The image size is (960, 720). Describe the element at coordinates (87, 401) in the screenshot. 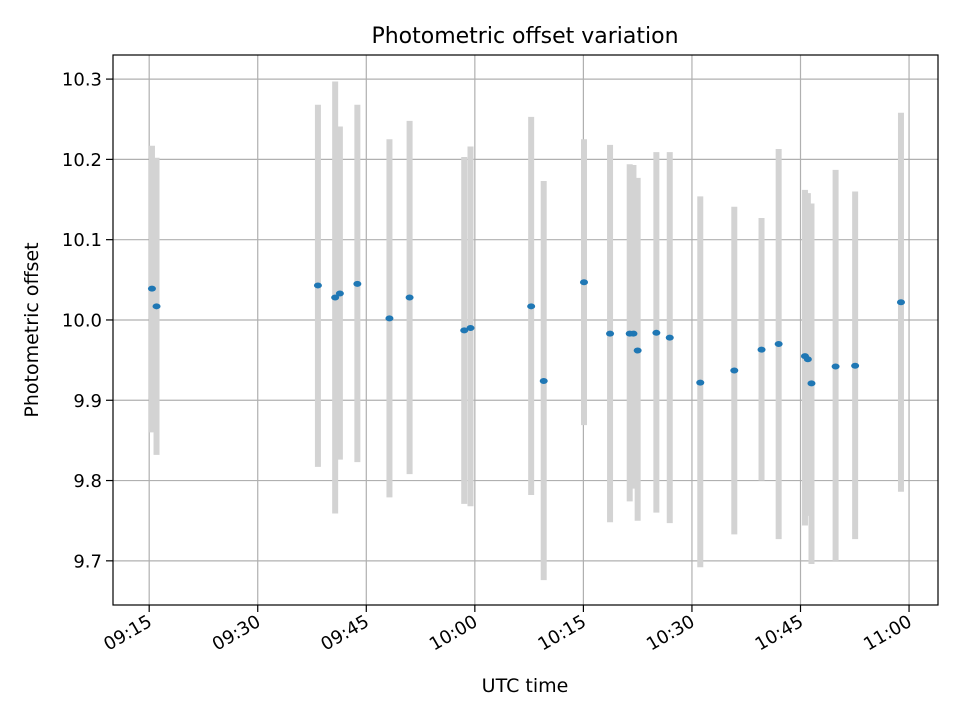

I see `y-tick-label: 9.9` at that location.